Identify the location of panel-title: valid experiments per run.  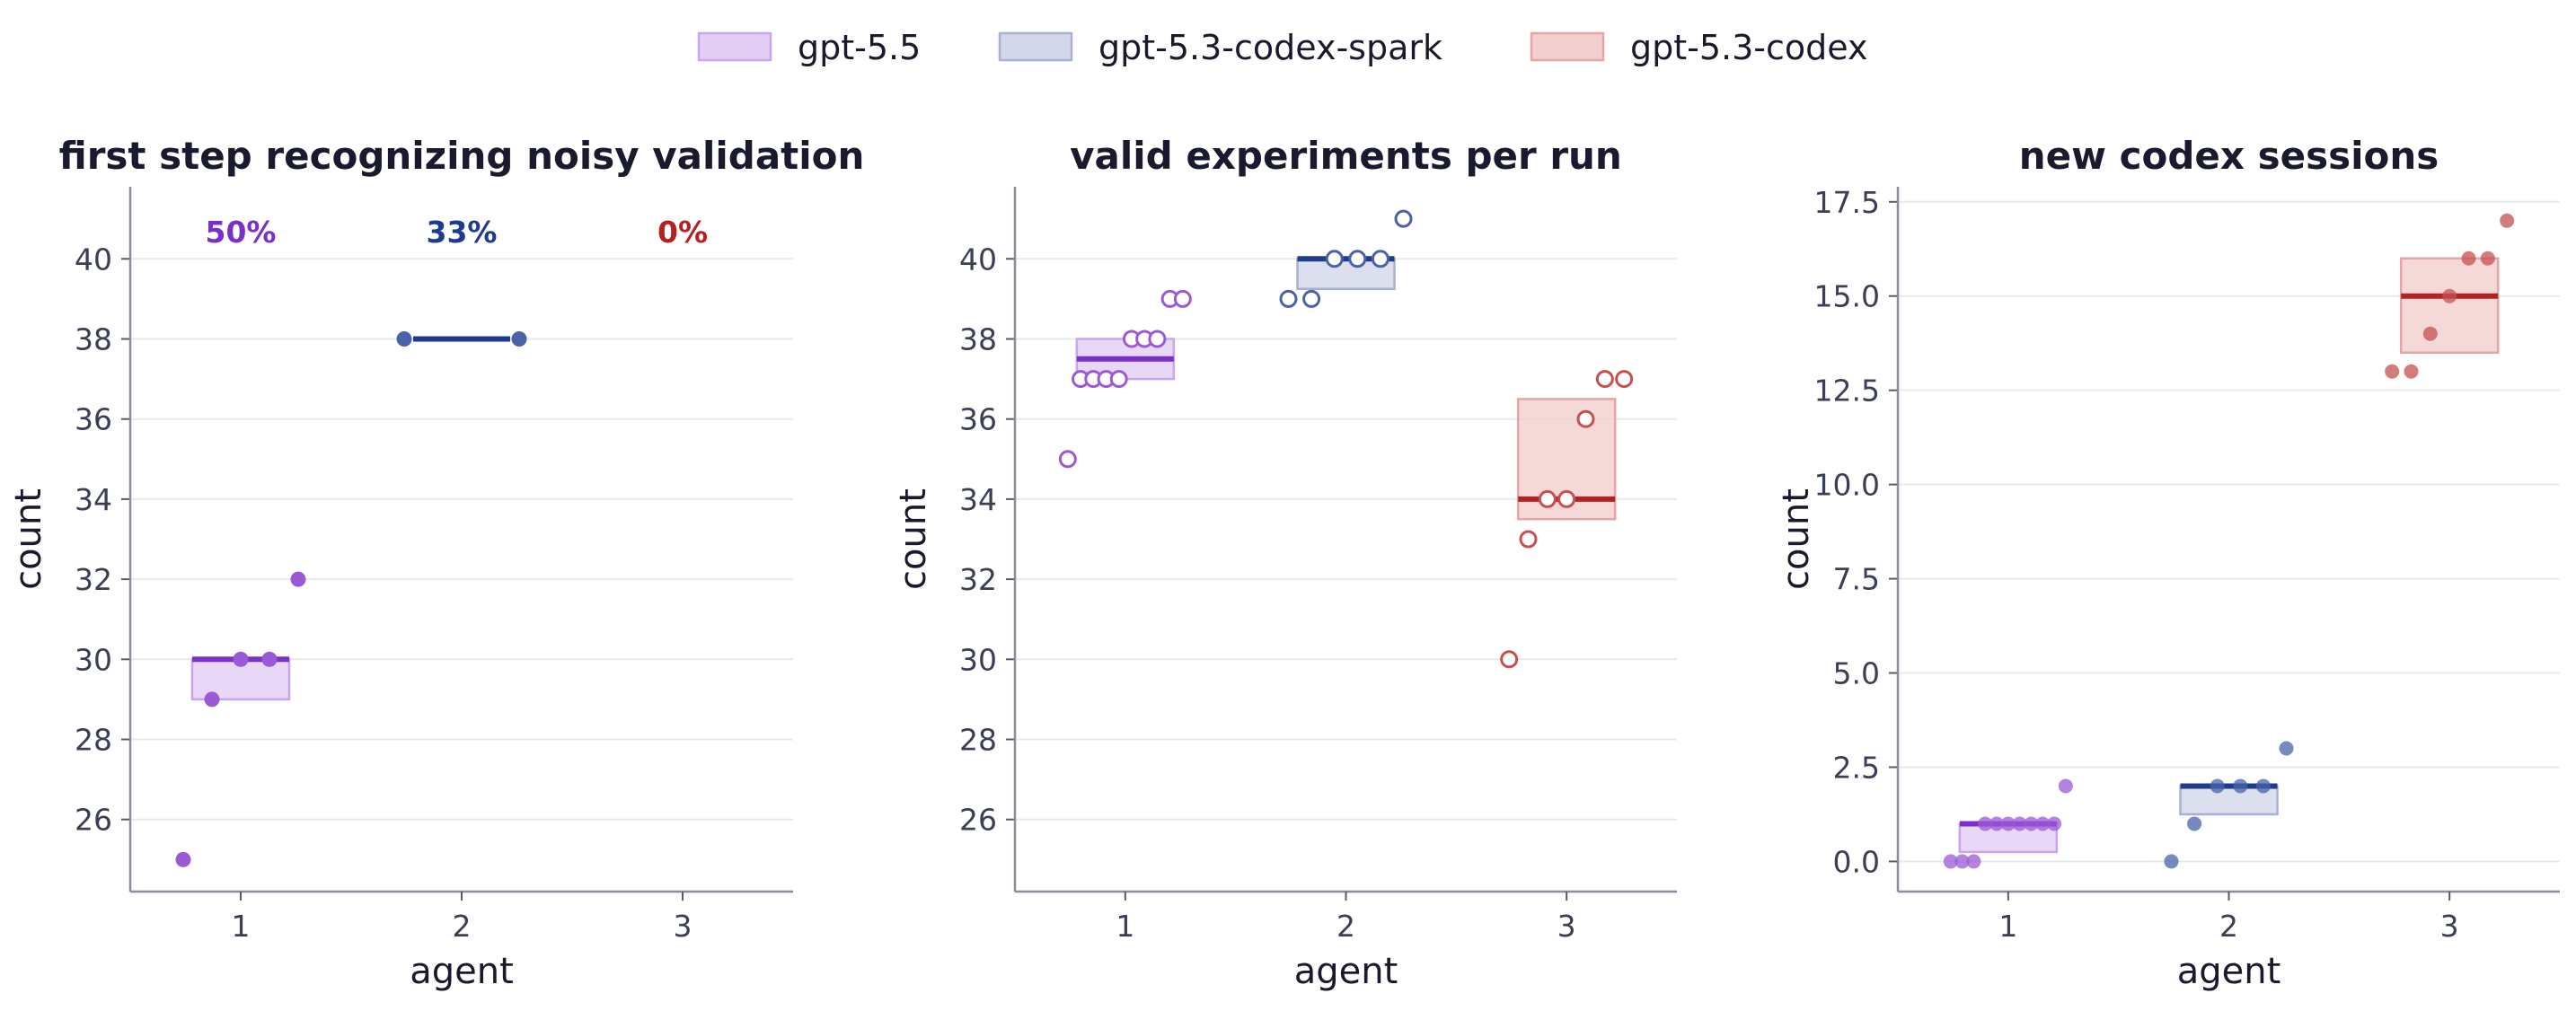
(1346, 156).